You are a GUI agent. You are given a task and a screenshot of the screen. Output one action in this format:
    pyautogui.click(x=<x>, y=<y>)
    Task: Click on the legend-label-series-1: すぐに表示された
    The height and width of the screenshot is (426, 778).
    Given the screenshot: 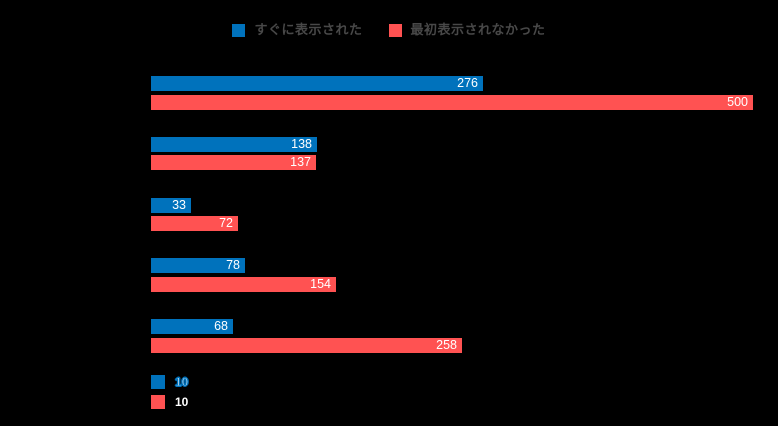 What is the action you would take?
    pyautogui.click(x=308, y=29)
    